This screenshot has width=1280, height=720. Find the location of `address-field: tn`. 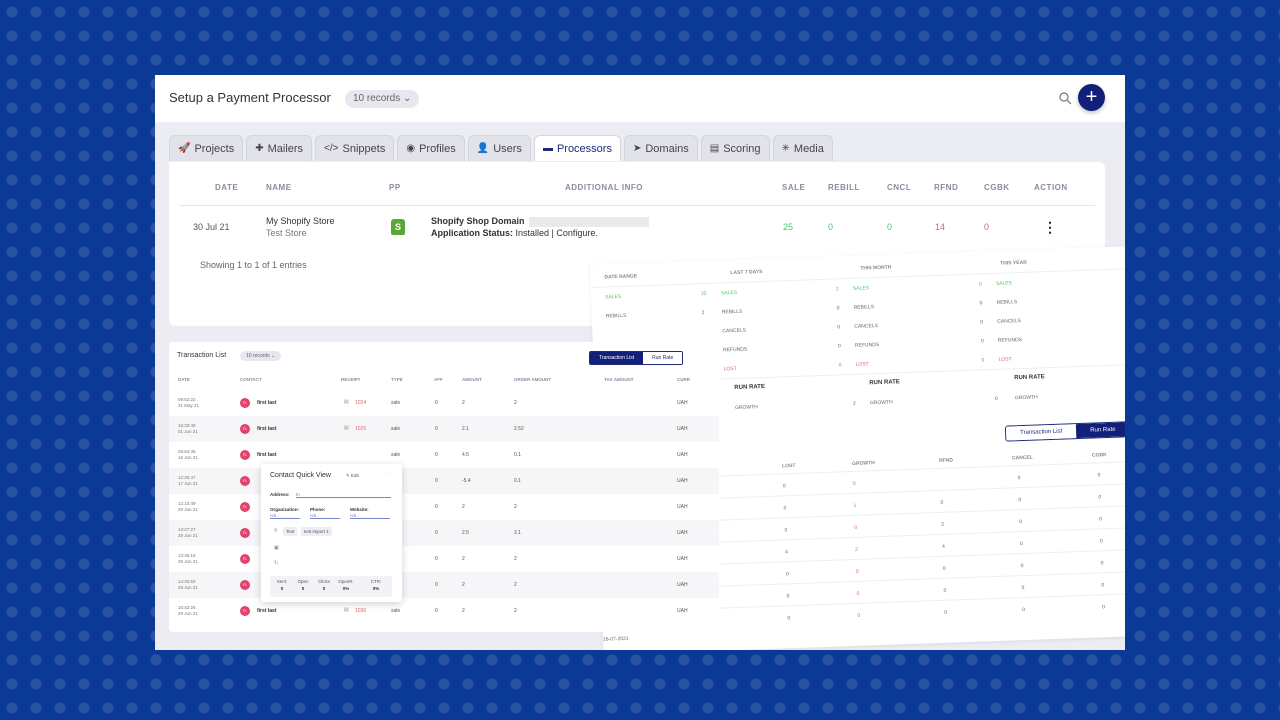

address-field: tn is located at coordinates (343, 495).